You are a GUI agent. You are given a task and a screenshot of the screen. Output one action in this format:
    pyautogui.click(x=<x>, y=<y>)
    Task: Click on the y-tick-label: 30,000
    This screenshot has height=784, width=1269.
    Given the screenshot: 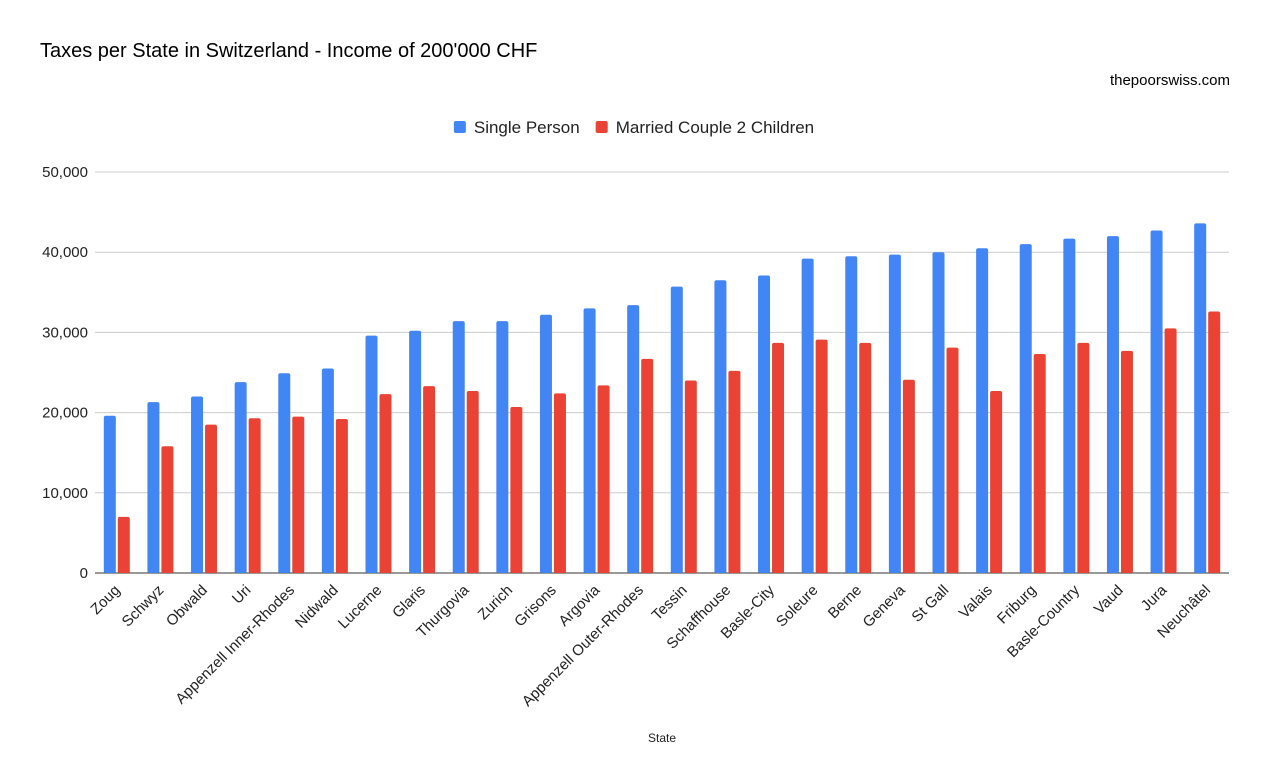 What is the action you would take?
    pyautogui.click(x=65, y=332)
    